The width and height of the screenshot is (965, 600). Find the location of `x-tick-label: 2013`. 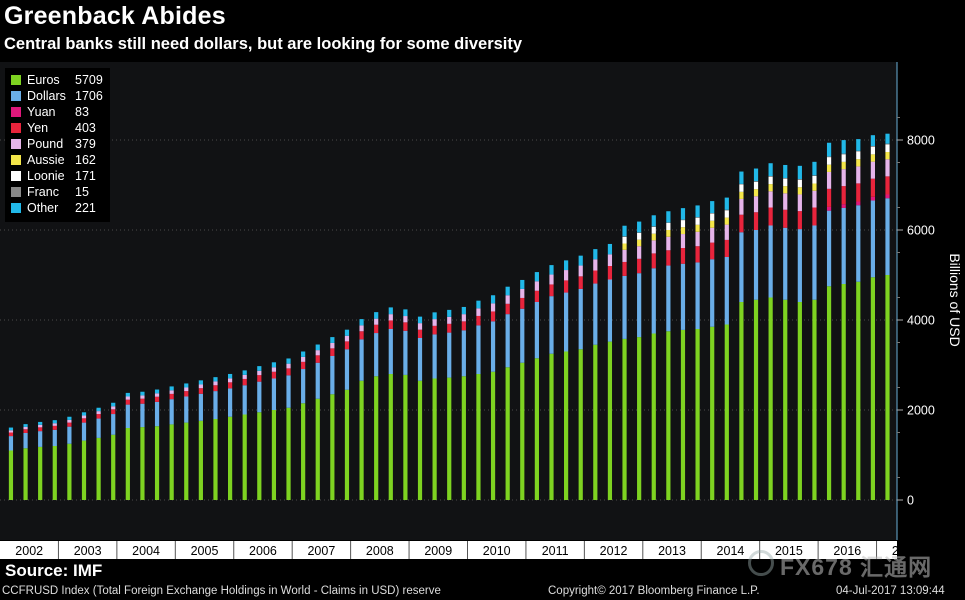

x-tick-label: 2013 is located at coordinates (672, 551).